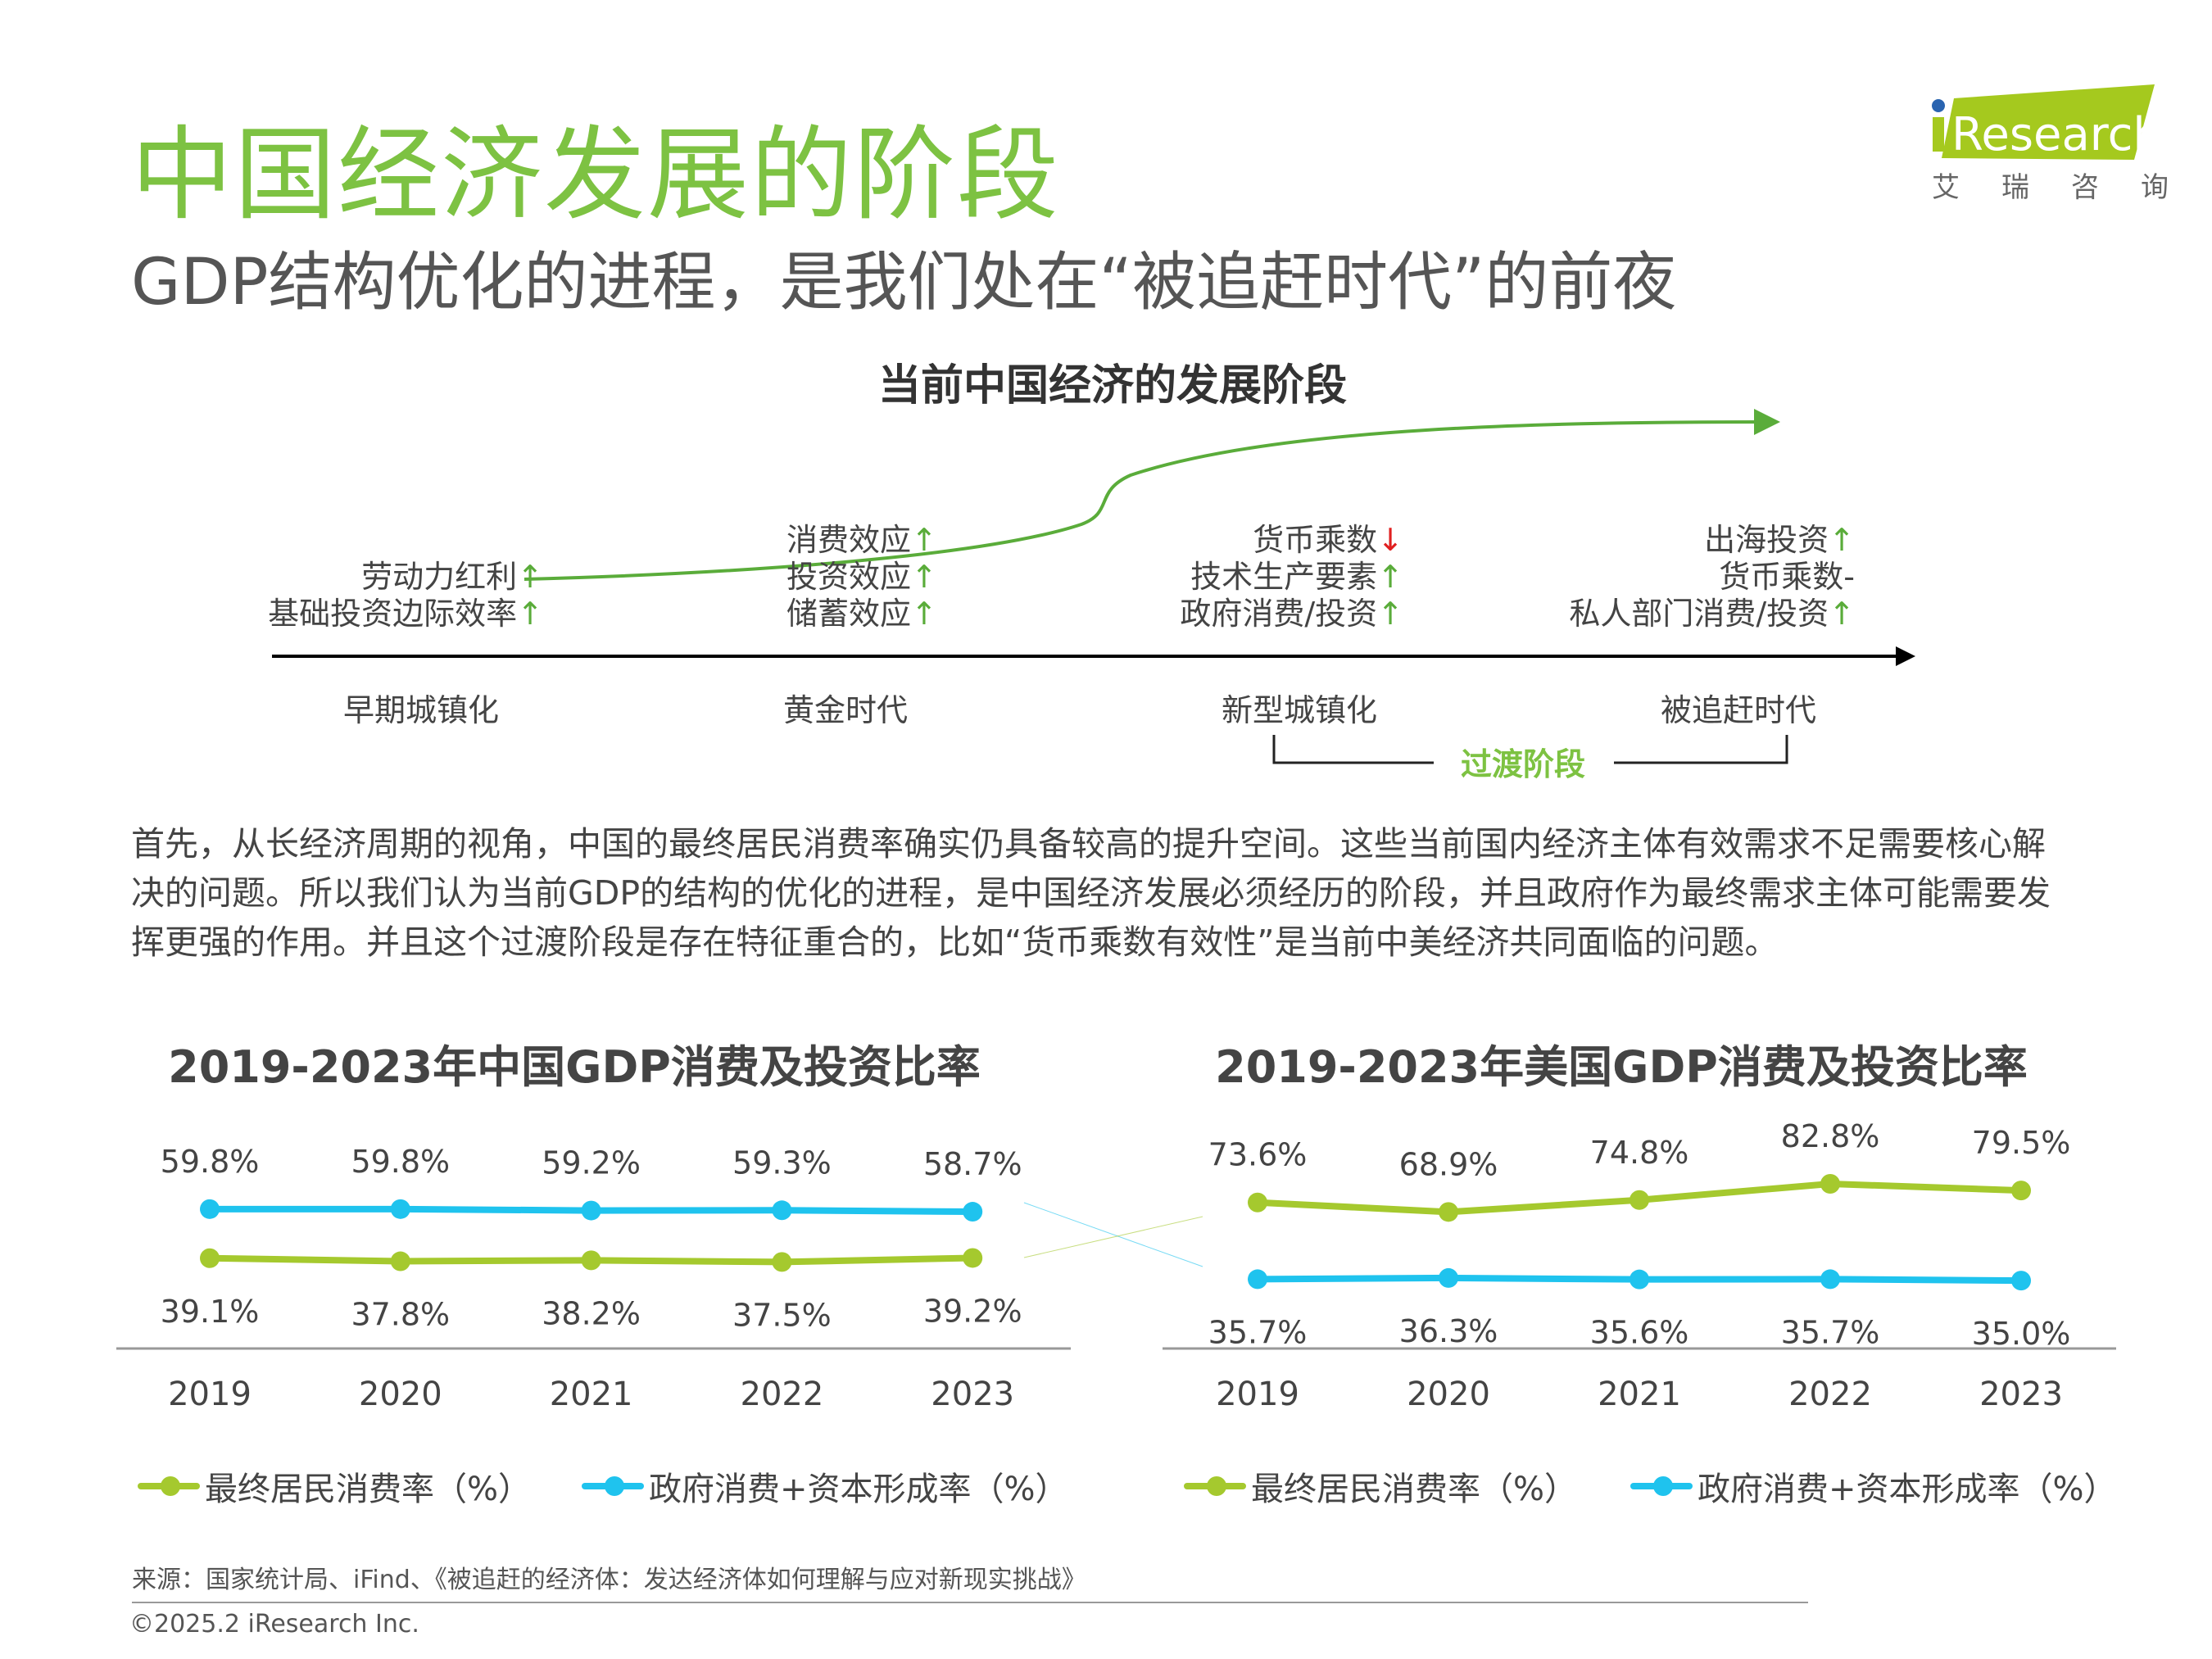  Describe the element at coordinates (1523, 764) in the screenshot. I see `transition-label: 过渡阶段` at that location.